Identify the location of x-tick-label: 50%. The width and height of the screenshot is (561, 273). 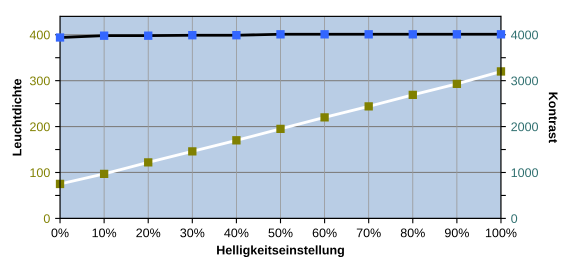
(280, 233).